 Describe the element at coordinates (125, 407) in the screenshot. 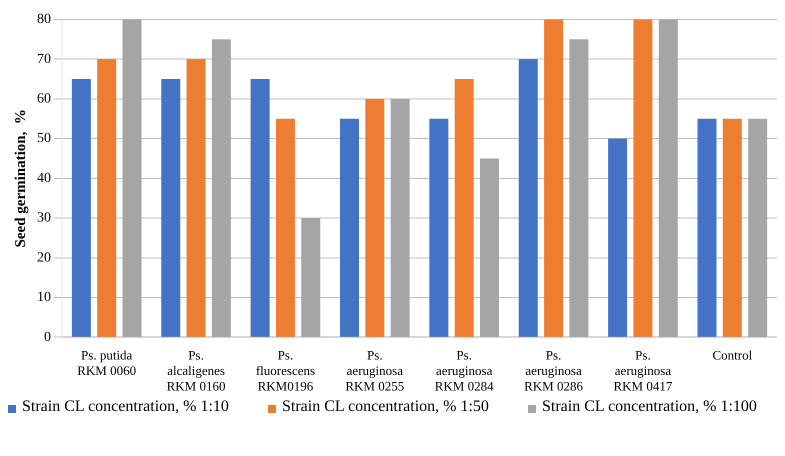

I see `legend-label: Strain CL concentration, % 1:10` at that location.